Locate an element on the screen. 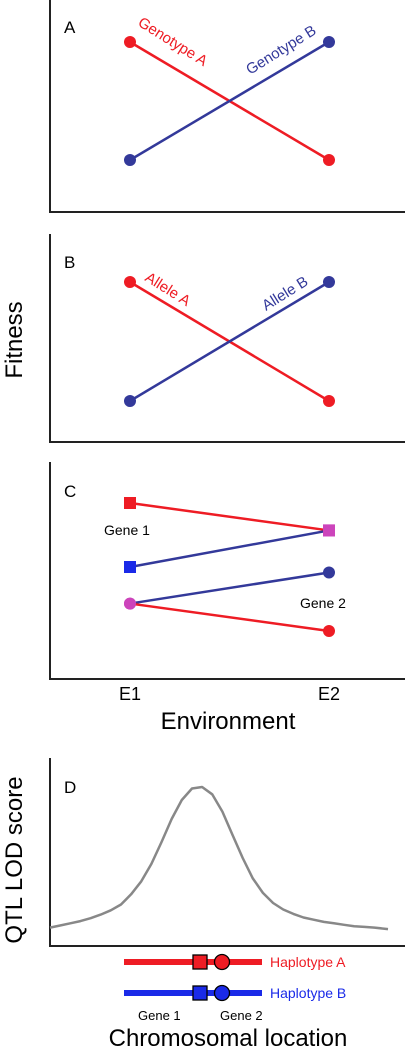 Image resolution: width=405 pixels, height=1050 pixels. panel-a-letter: A is located at coordinates (70, 27).